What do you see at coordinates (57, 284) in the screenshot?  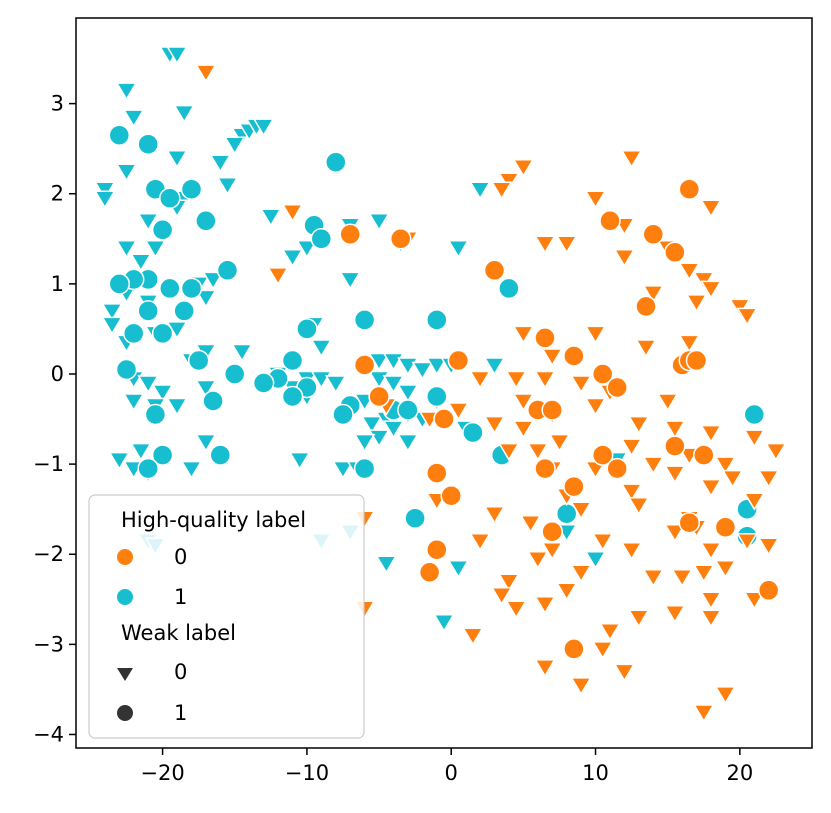 I see `y-tick-label-5: 1` at bounding box center [57, 284].